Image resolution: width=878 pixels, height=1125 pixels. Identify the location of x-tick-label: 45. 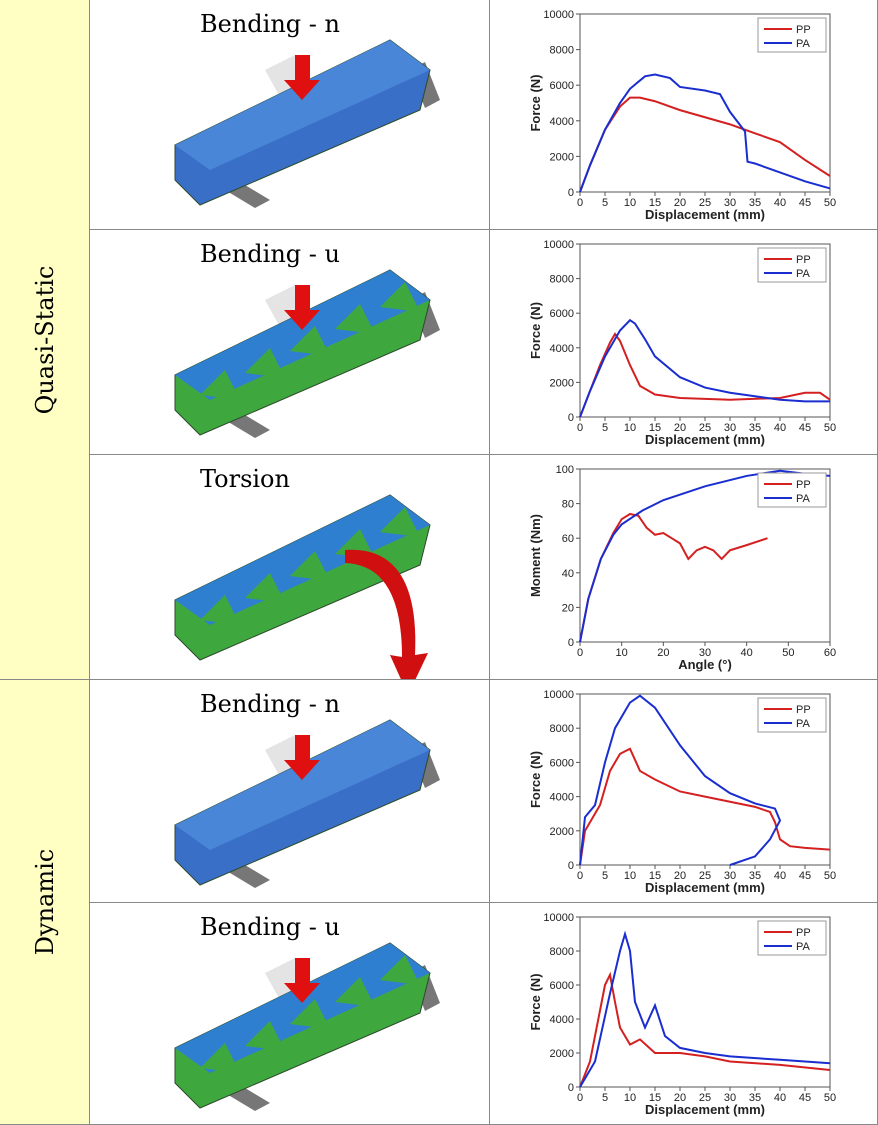
(805, 876).